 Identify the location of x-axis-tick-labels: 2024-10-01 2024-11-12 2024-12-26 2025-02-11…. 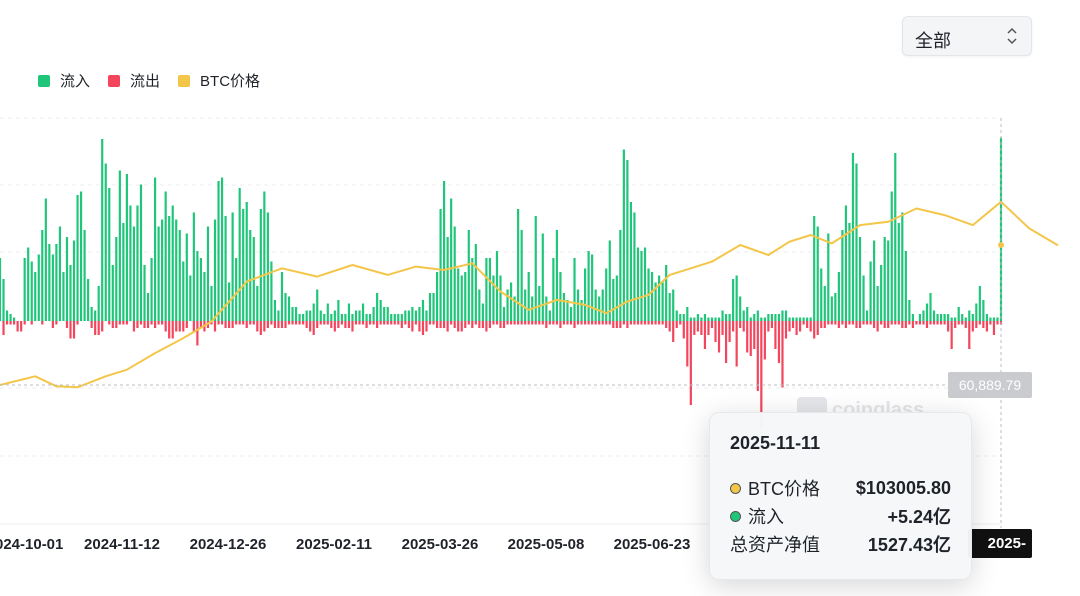
(345, 544).